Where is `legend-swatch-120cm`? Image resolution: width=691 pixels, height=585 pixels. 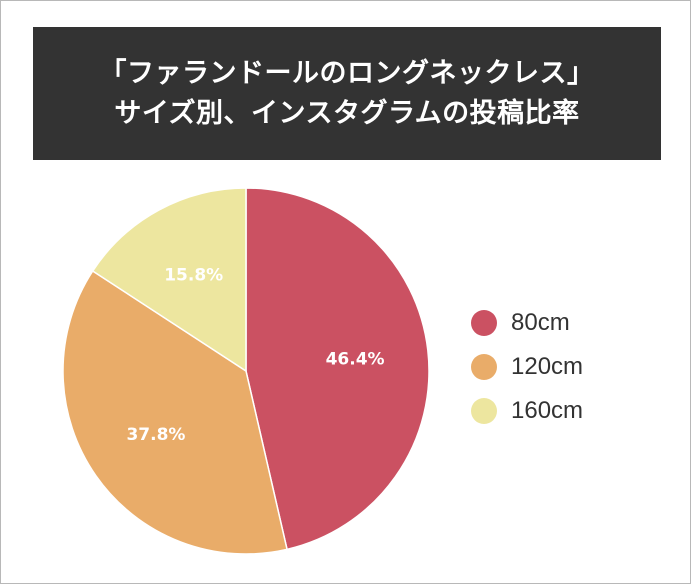 legend-swatch-120cm is located at coordinates (484, 367).